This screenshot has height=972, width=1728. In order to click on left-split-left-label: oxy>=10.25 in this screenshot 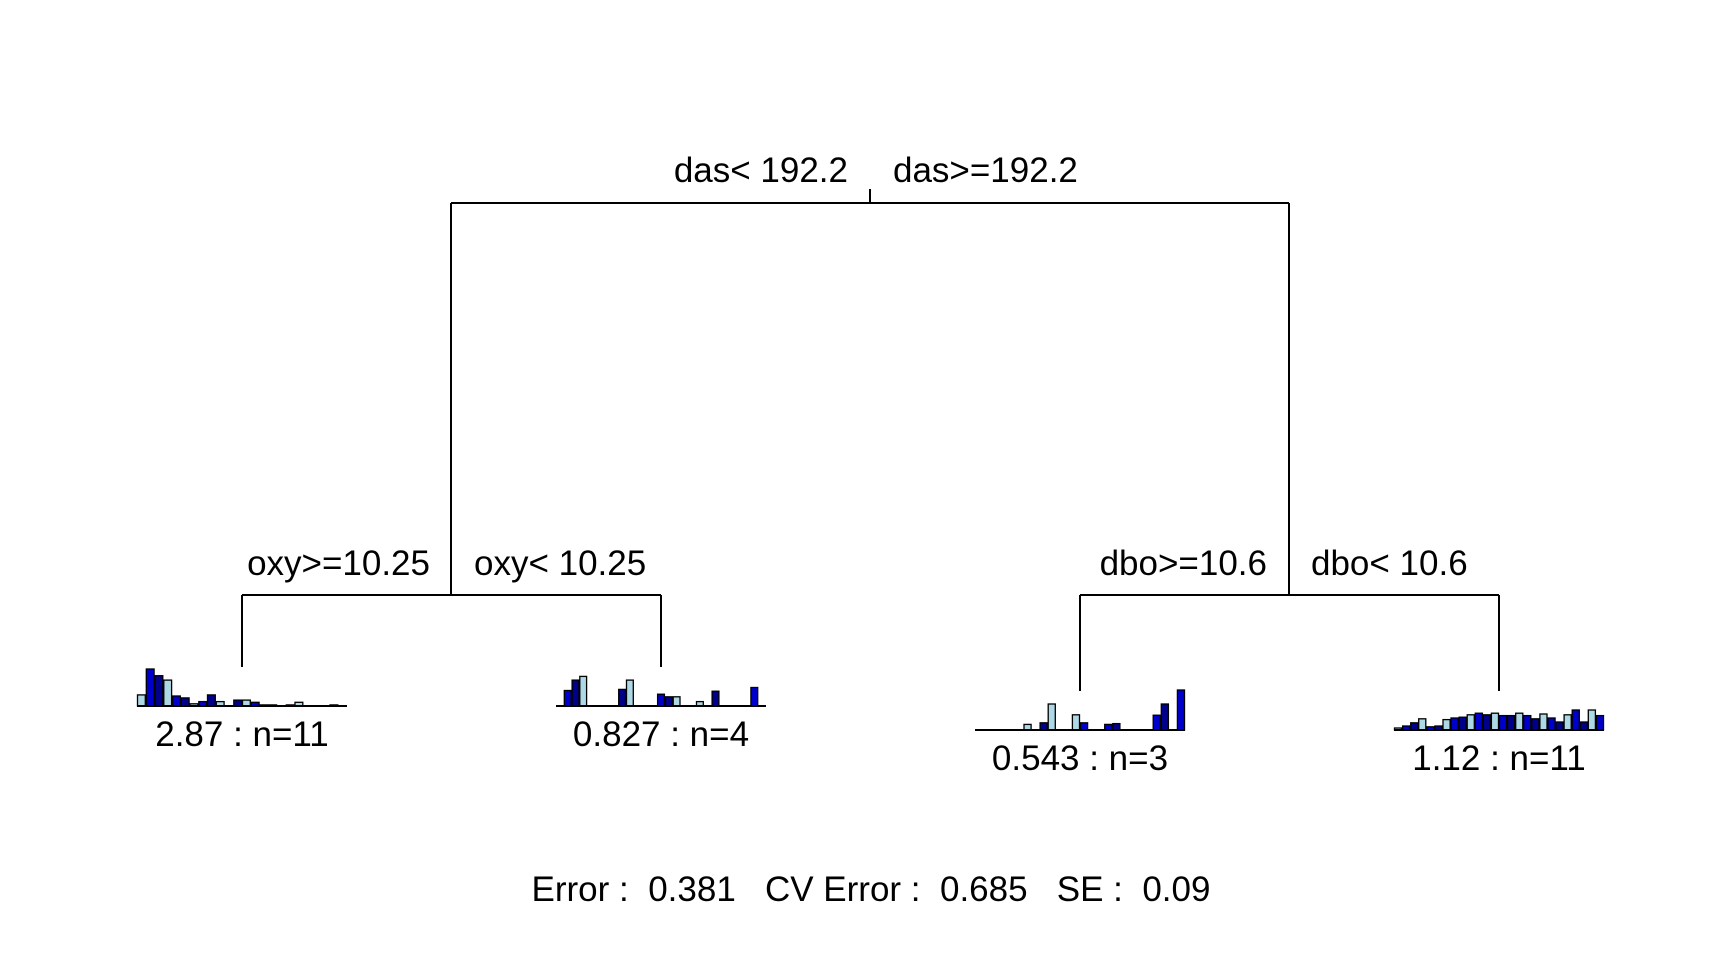, I will do `click(338, 563)`.